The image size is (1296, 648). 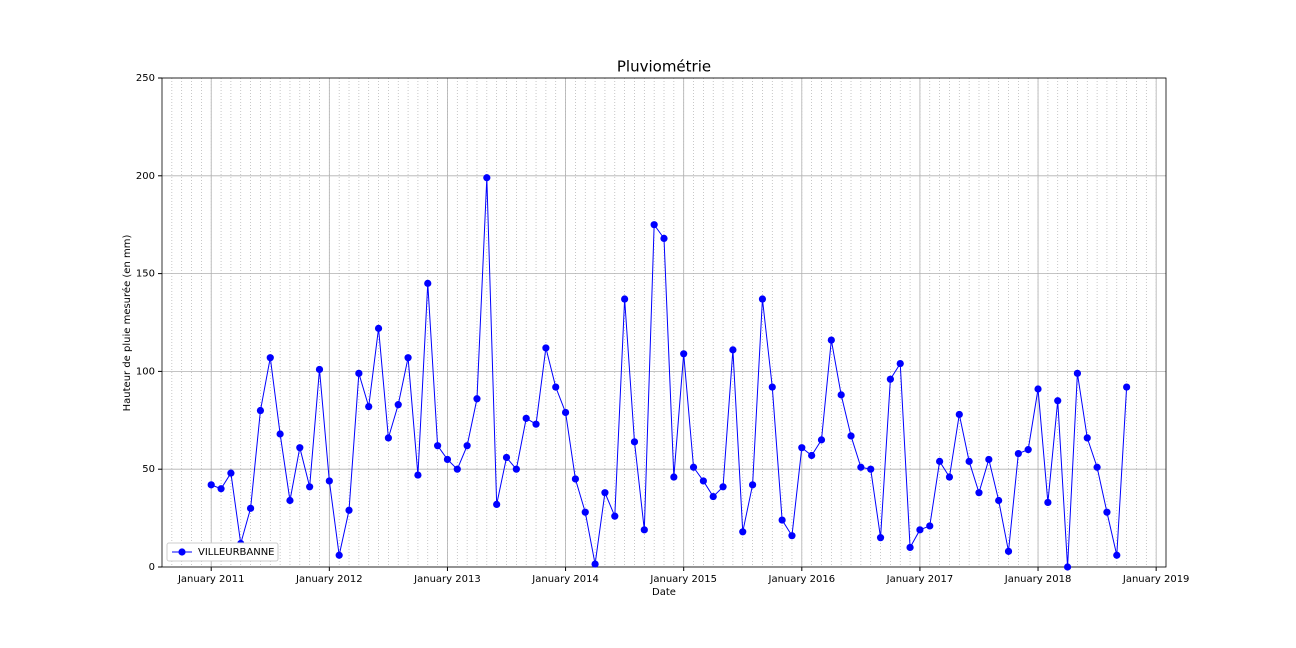 What do you see at coordinates (802, 579) in the screenshot?
I see `x-tick-label: January 2016` at bounding box center [802, 579].